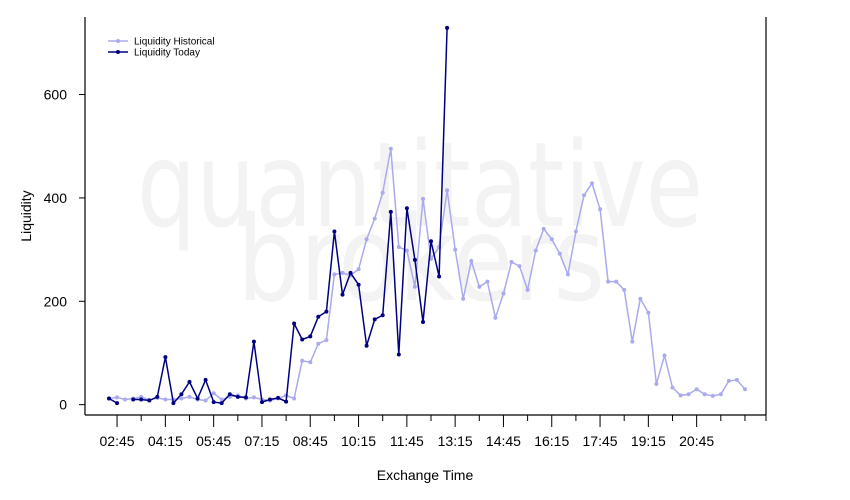  What do you see at coordinates (56, 301) in the screenshot?
I see `y-tick-label: 200` at bounding box center [56, 301].